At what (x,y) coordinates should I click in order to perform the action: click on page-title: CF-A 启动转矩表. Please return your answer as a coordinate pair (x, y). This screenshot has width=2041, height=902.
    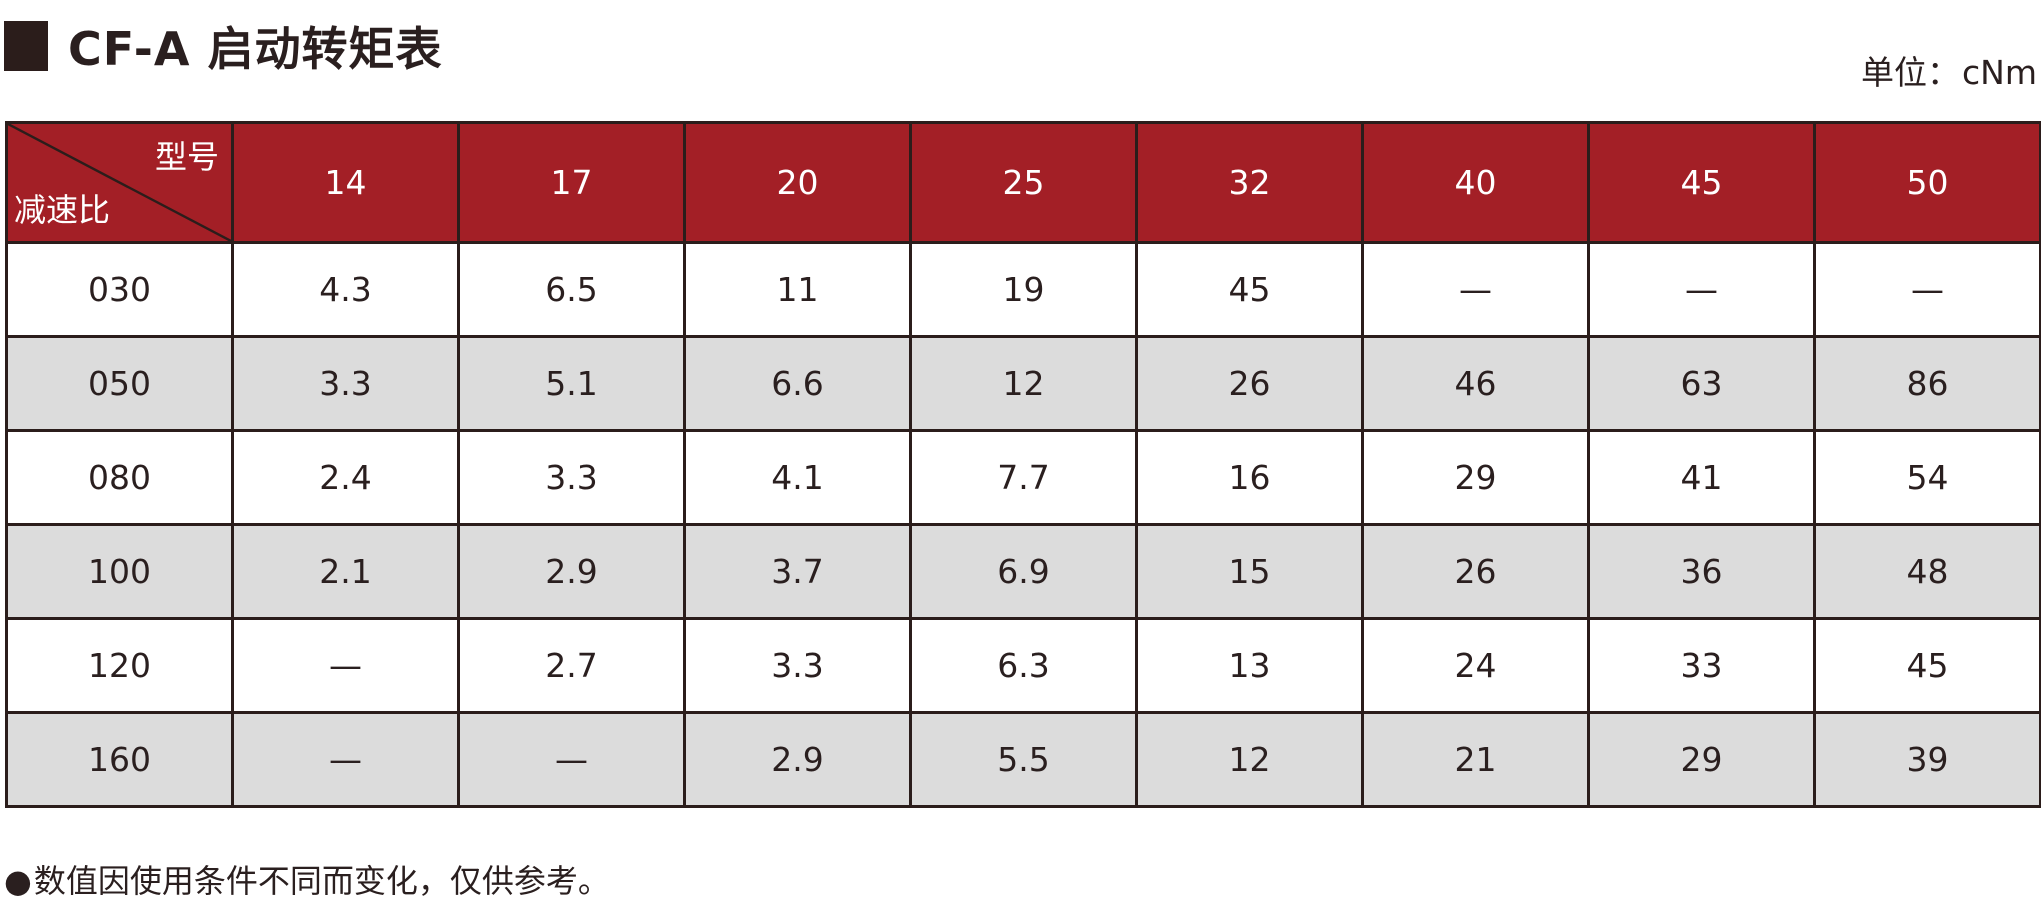
    Looking at the image, I should click on (255, 49).